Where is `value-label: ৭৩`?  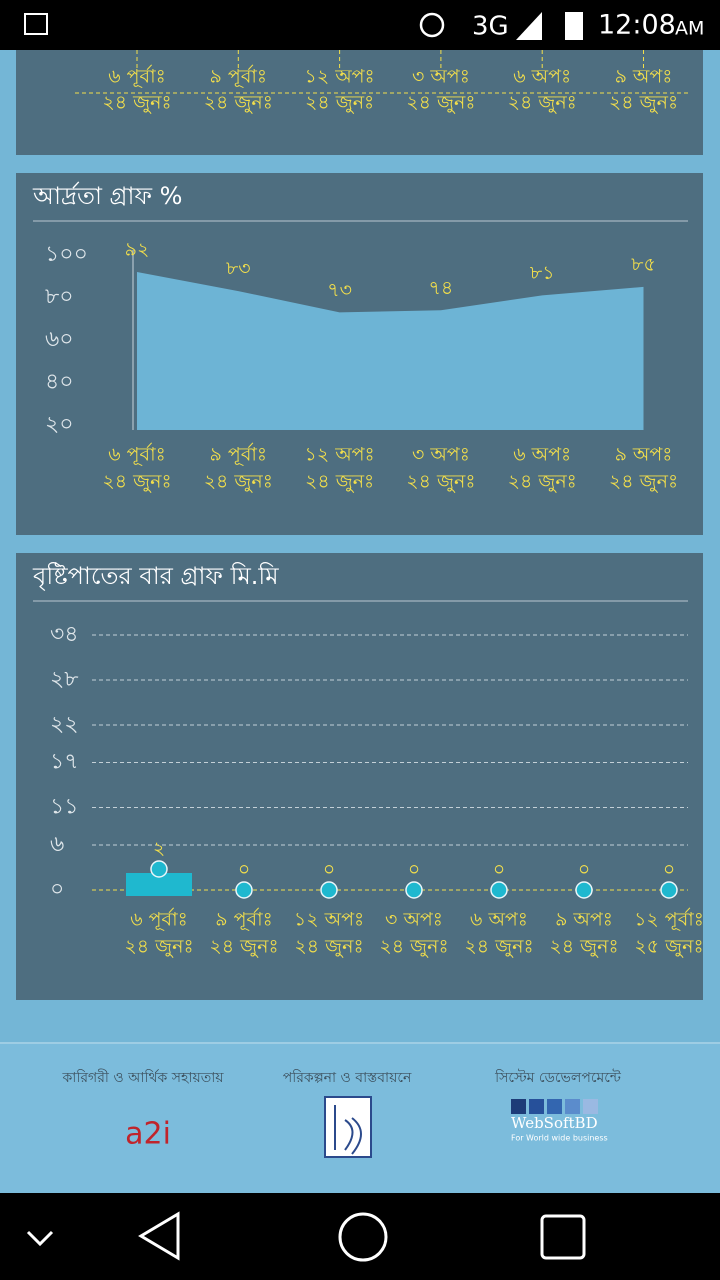 value-label: ৭৩ is located at coordinates (339, 290).